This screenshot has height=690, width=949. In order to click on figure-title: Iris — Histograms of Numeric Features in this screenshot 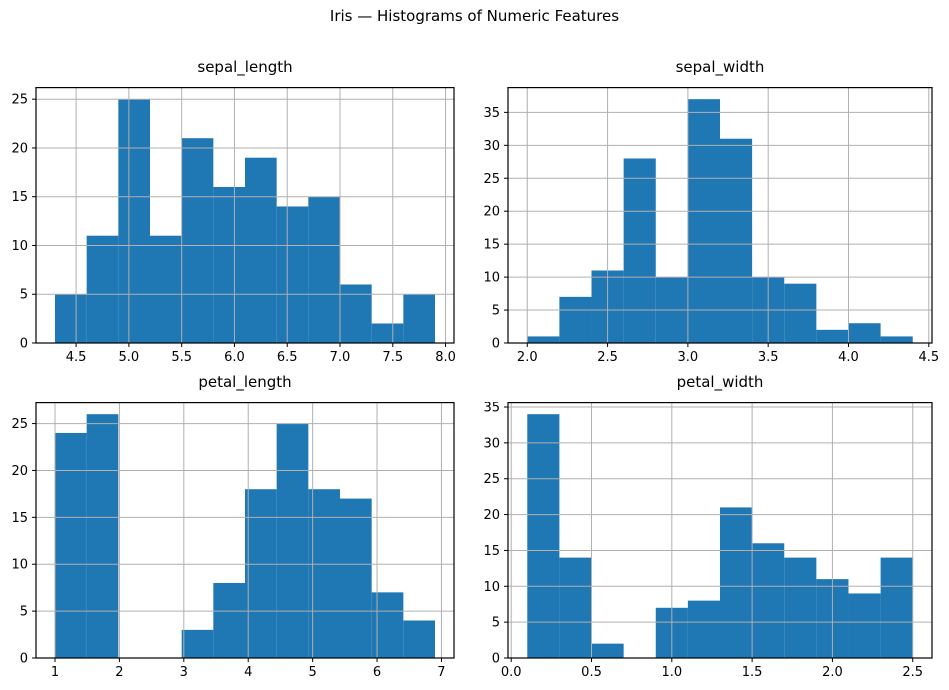, I will do `click(474, 16)`.